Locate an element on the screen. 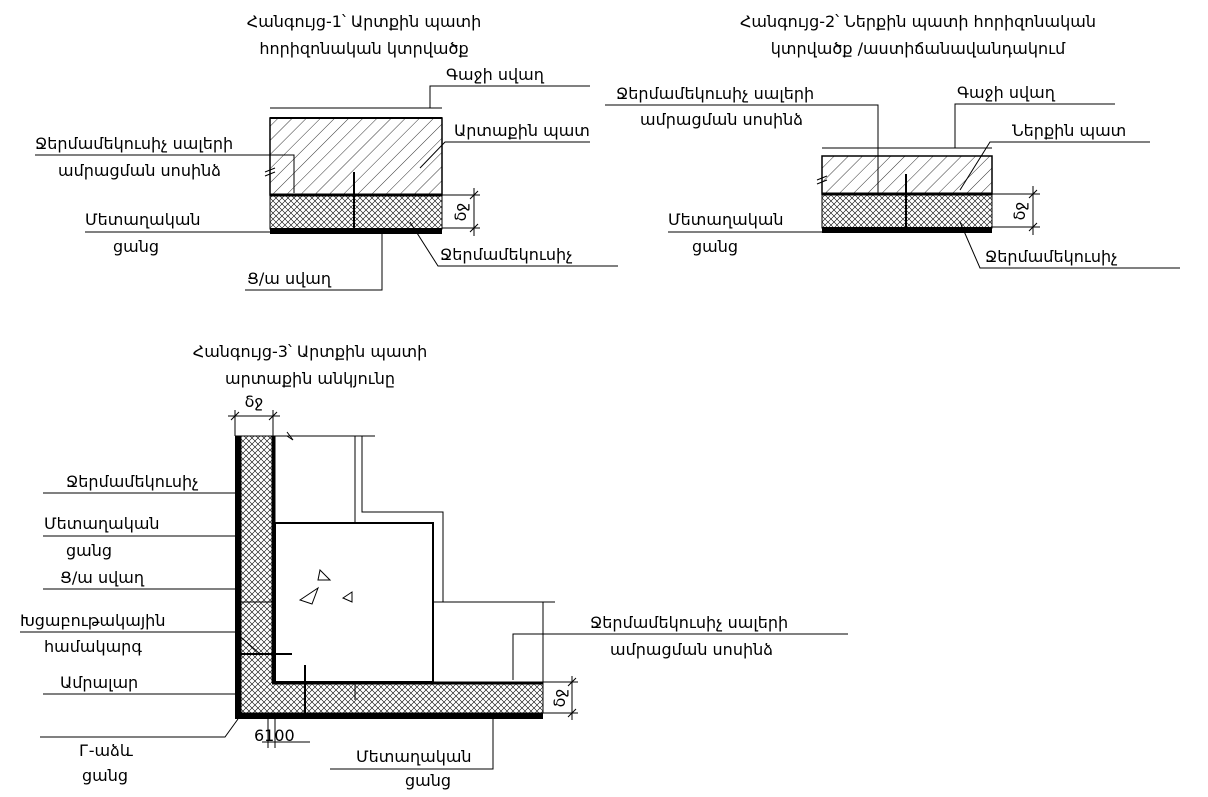  detail-1-break-mark is located at coordinates (270, 172).